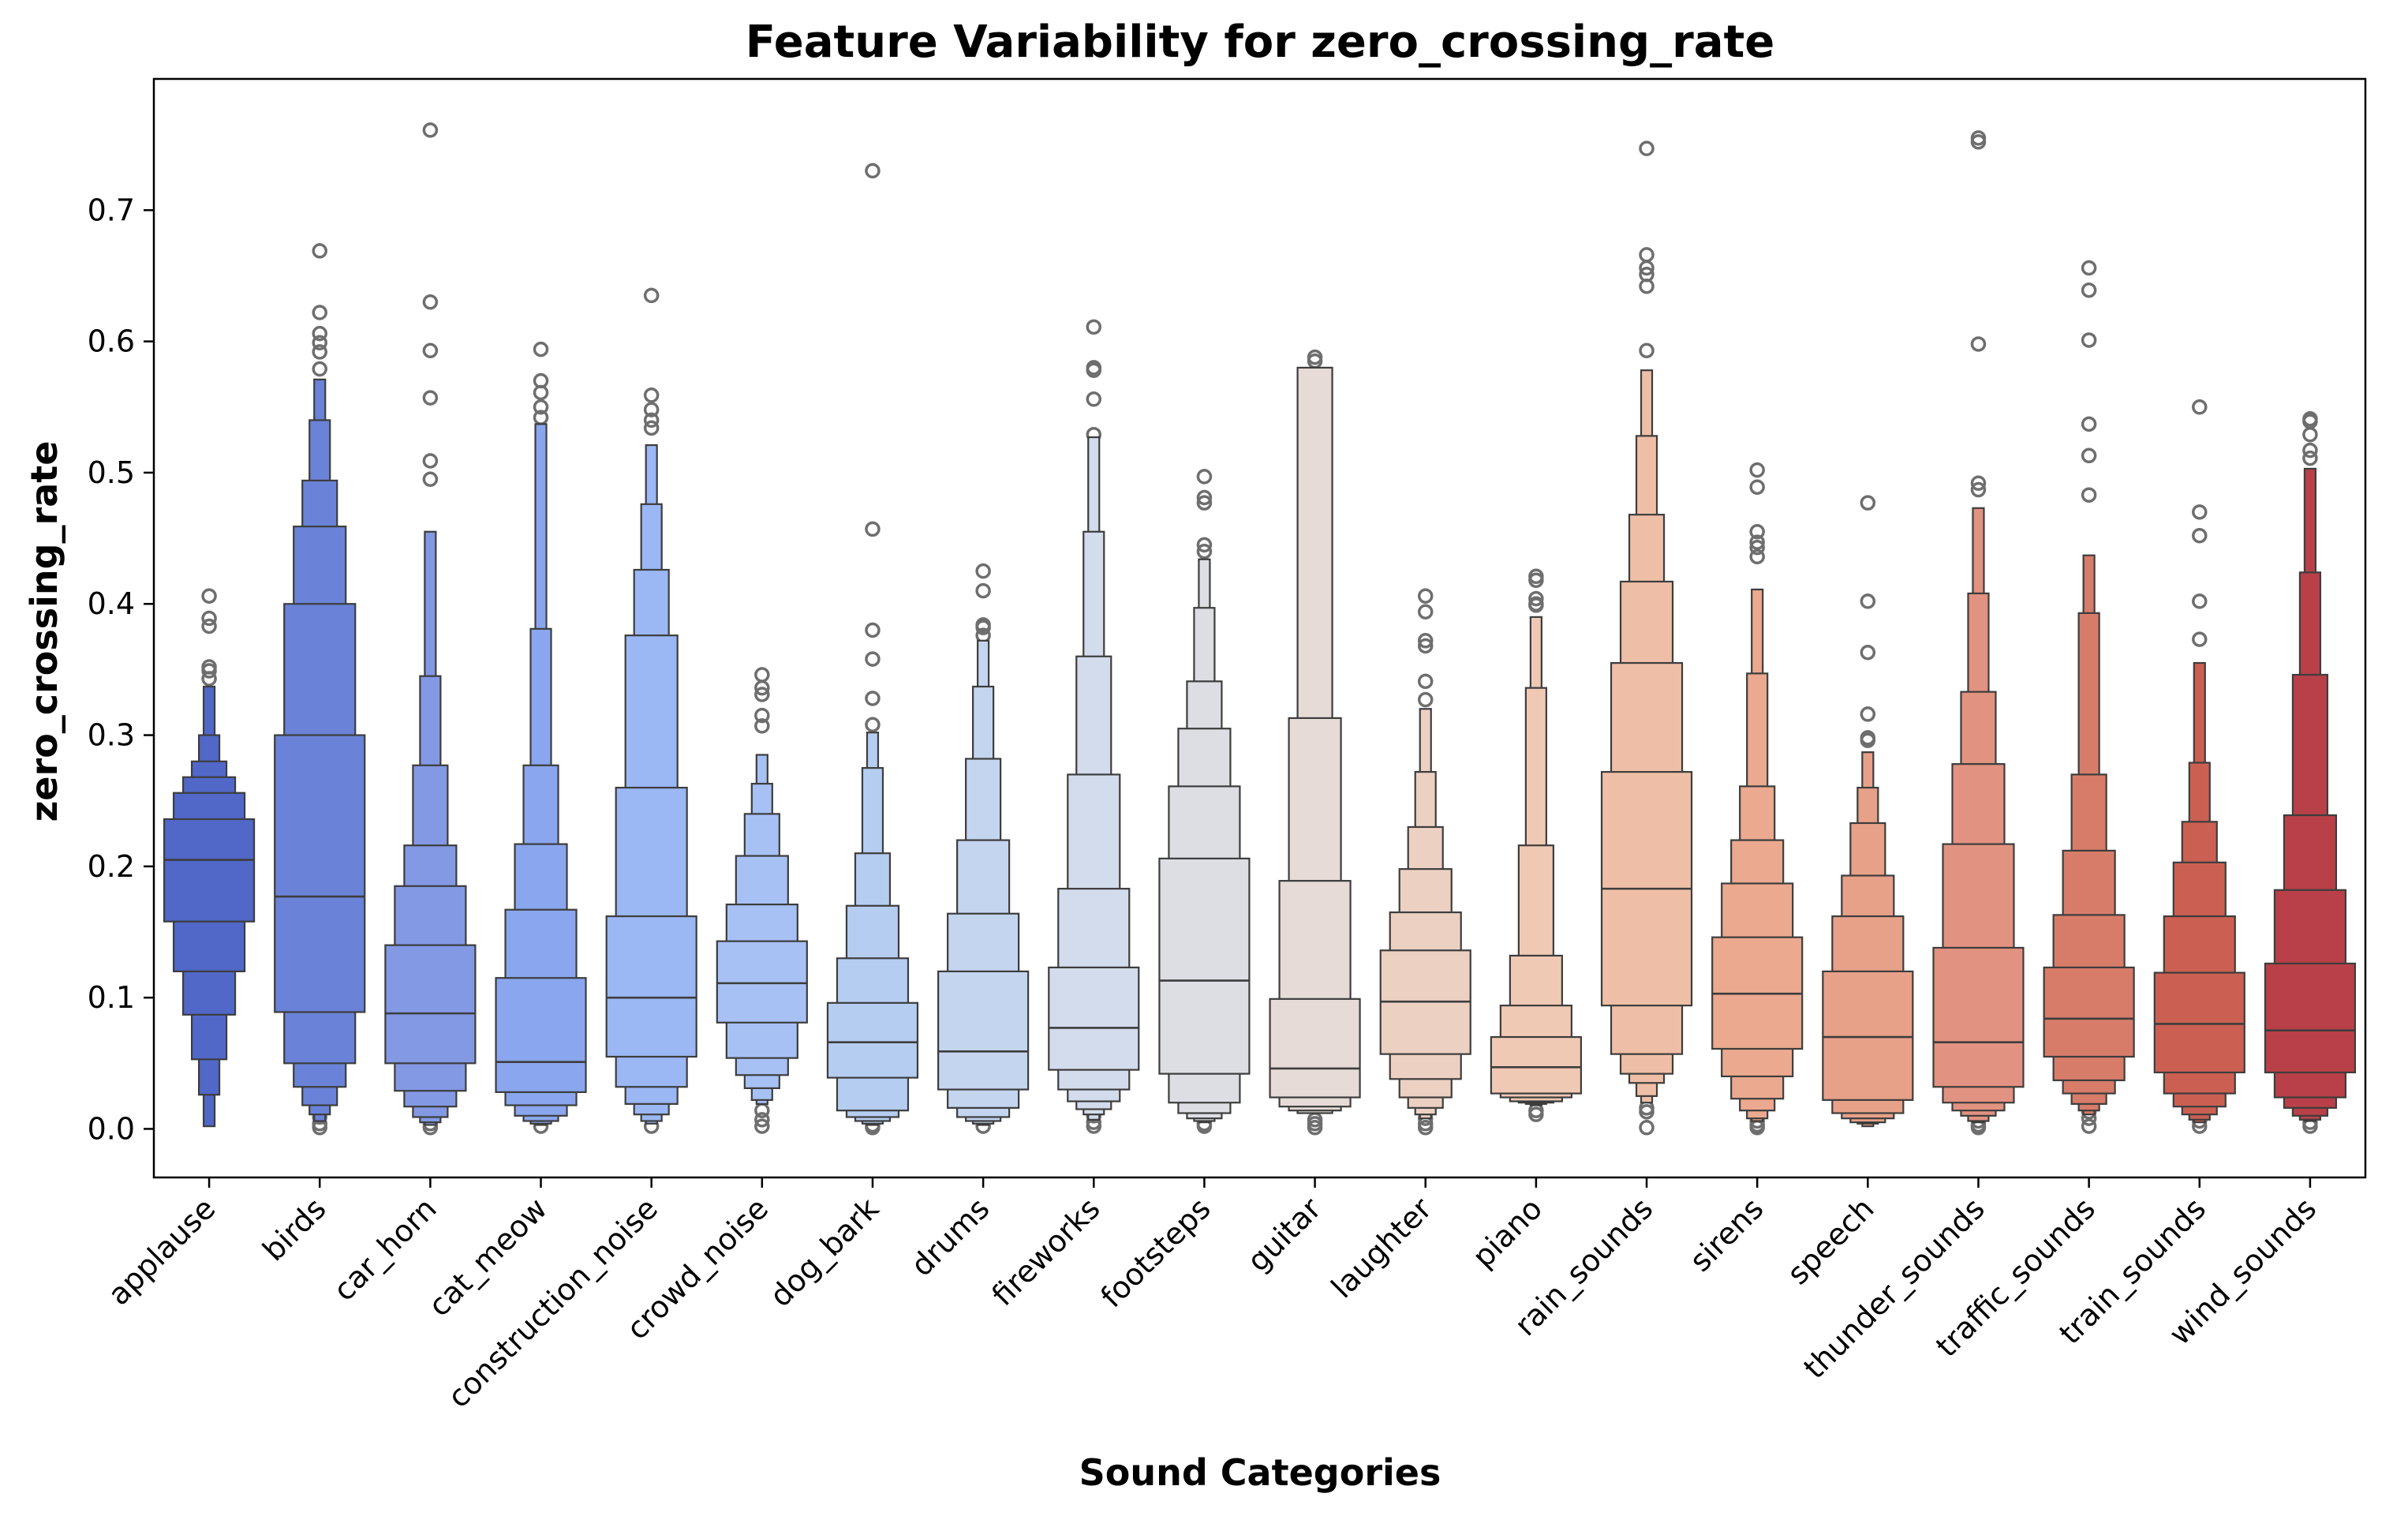 This screenshot has width=2408, height=1516. I want to click on boxen-group-drums, so click(983, 848).